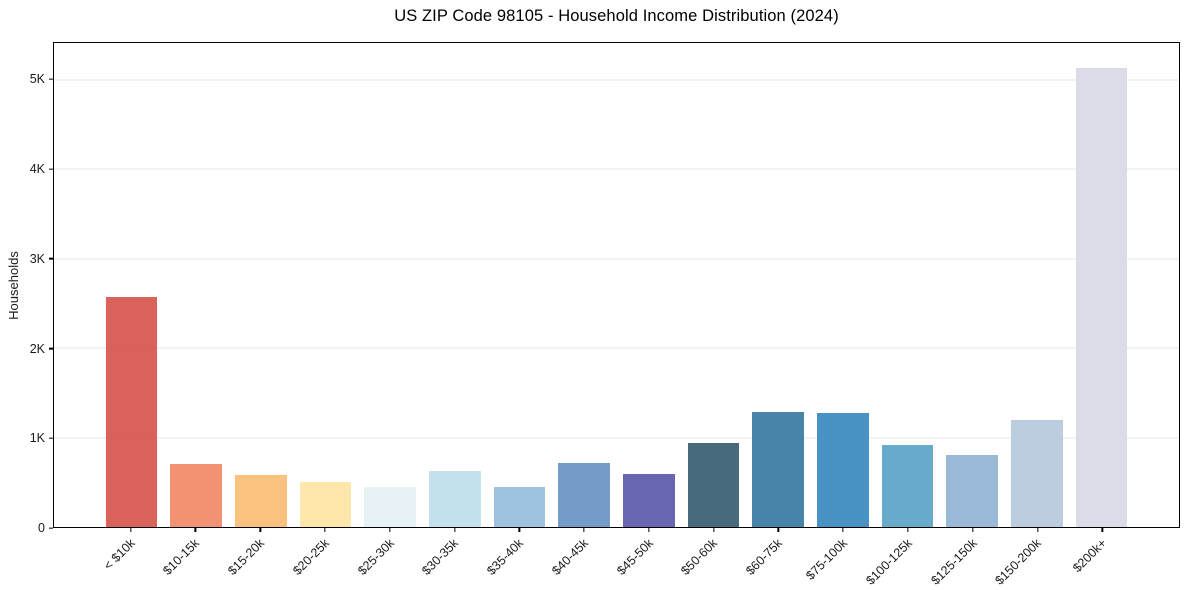 This screenshot has height=590, width=1189. I want to click on x-tick-label-15: $200k+, so click(1090, 556).